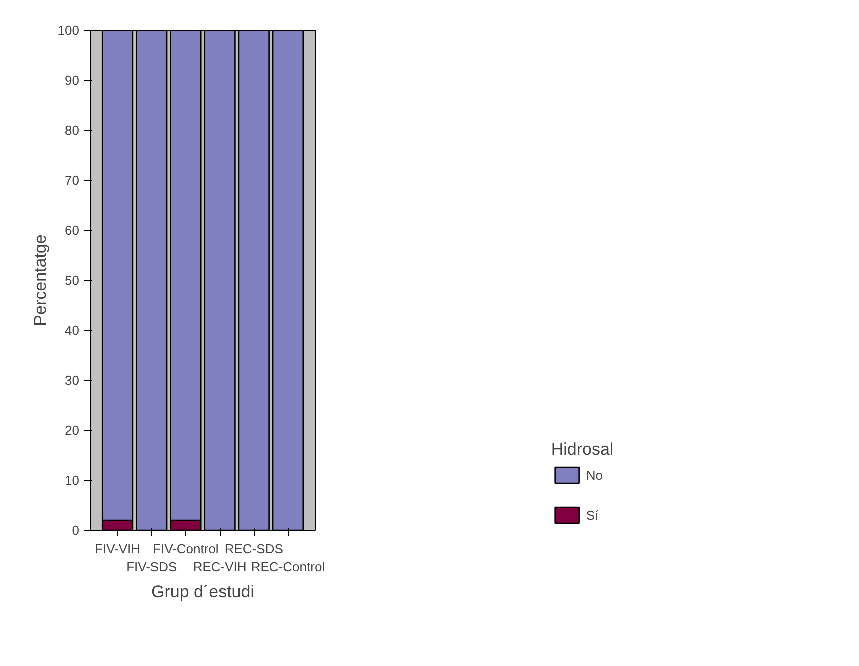 This screenshot has height=666, width=859. I want to click on x-tick-label: FIV-SDS, so click(152, 567).